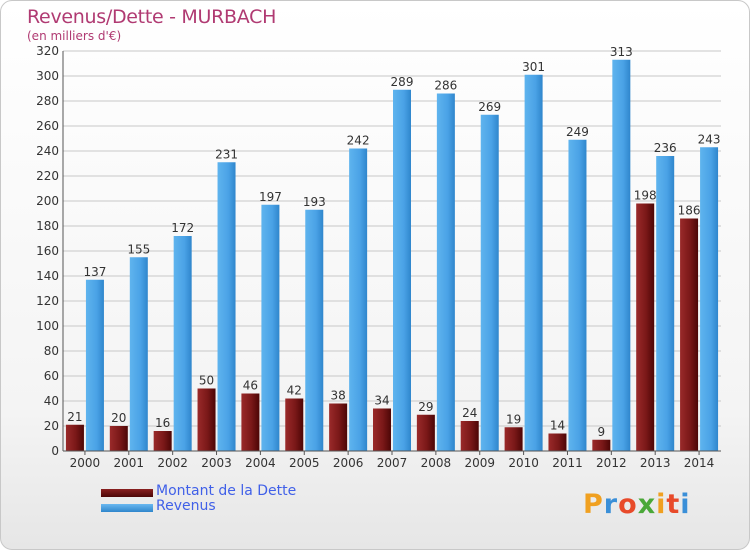 This screenshot has height=550, width=750. I want to click on data-label-dette: 186, so click(689, 211).